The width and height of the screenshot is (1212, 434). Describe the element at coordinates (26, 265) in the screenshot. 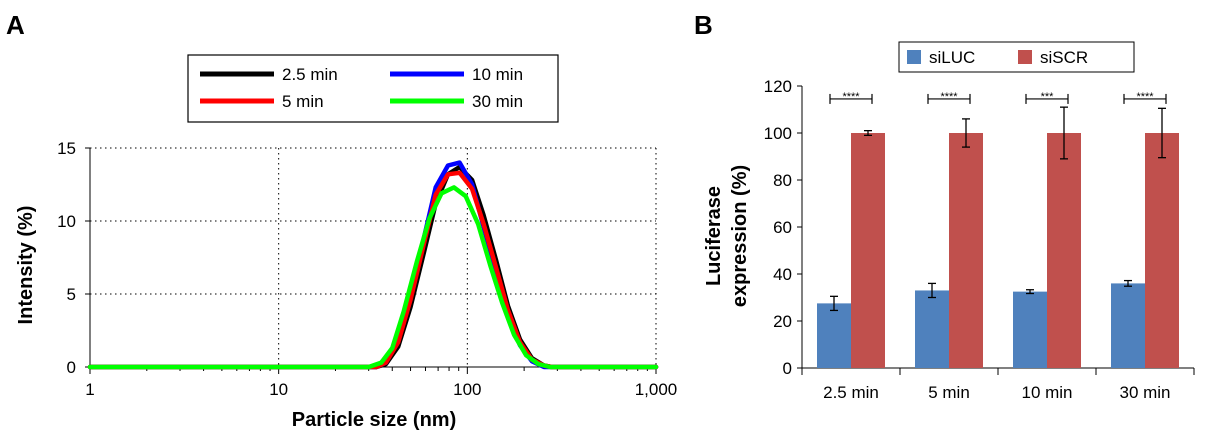

I see `chart-a-y-axis-title: Intensity (%)` at that location.